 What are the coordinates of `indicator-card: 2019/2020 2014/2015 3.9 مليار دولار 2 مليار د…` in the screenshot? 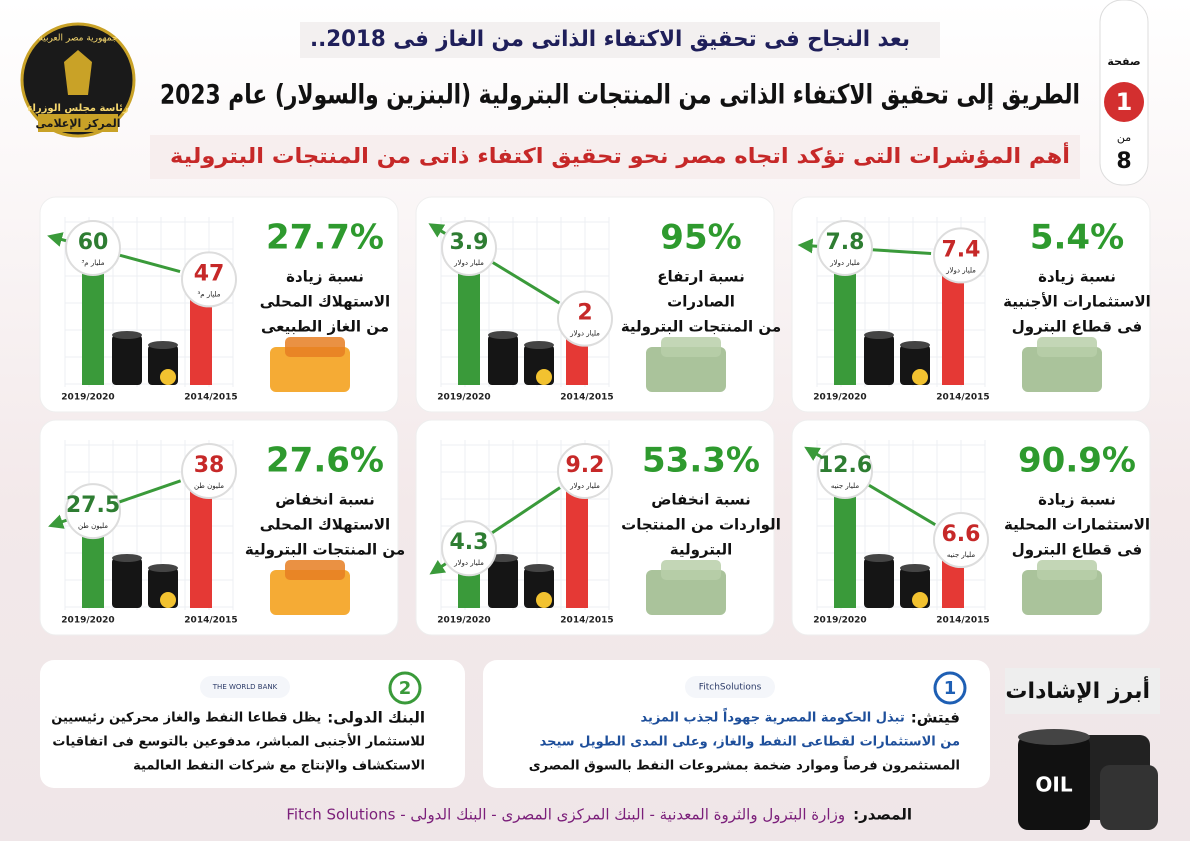 It's located at (598, 304).